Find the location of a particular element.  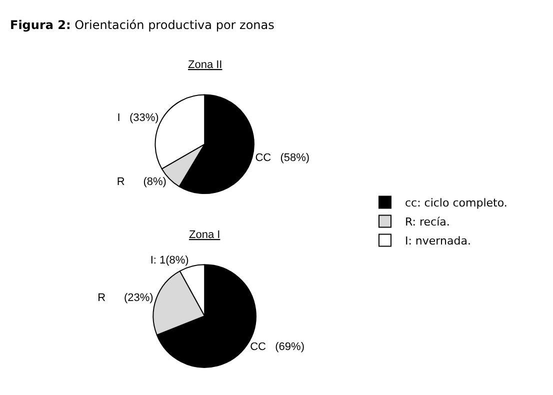

chart-subtitle: Zona I is located at coordinates (204, 235).